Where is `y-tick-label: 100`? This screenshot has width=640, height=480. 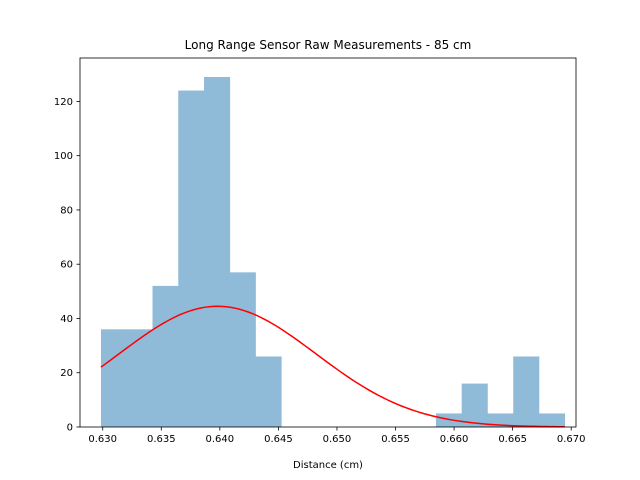 y-tick-label: 100 is located at coordinates (63, 156).